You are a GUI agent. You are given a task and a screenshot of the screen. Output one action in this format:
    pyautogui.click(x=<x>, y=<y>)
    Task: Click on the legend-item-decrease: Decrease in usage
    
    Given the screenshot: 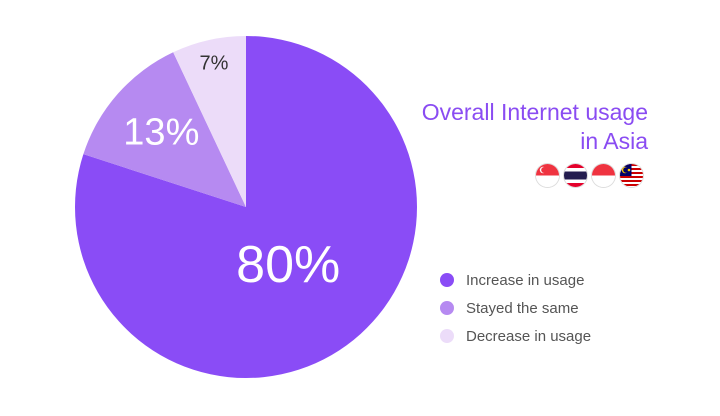 What is the action you would take?
    pyautogui.click(x=515, y=336)
    